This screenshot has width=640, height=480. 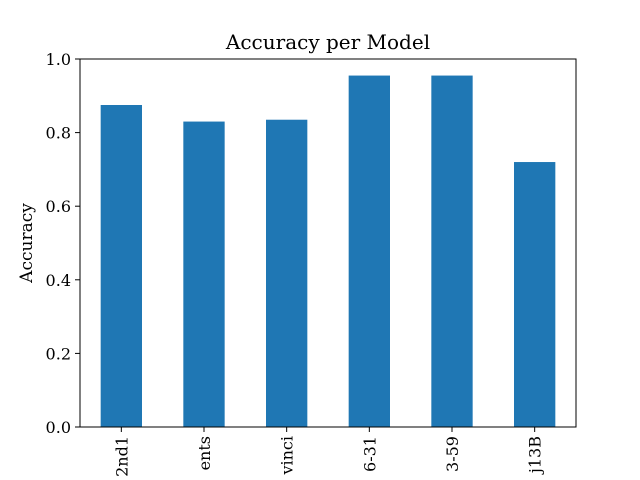 What do you see at coordinates (58, 206) in the screenshot?
I see `y-tick-label: 0.6` at bounding box center [58, 206].